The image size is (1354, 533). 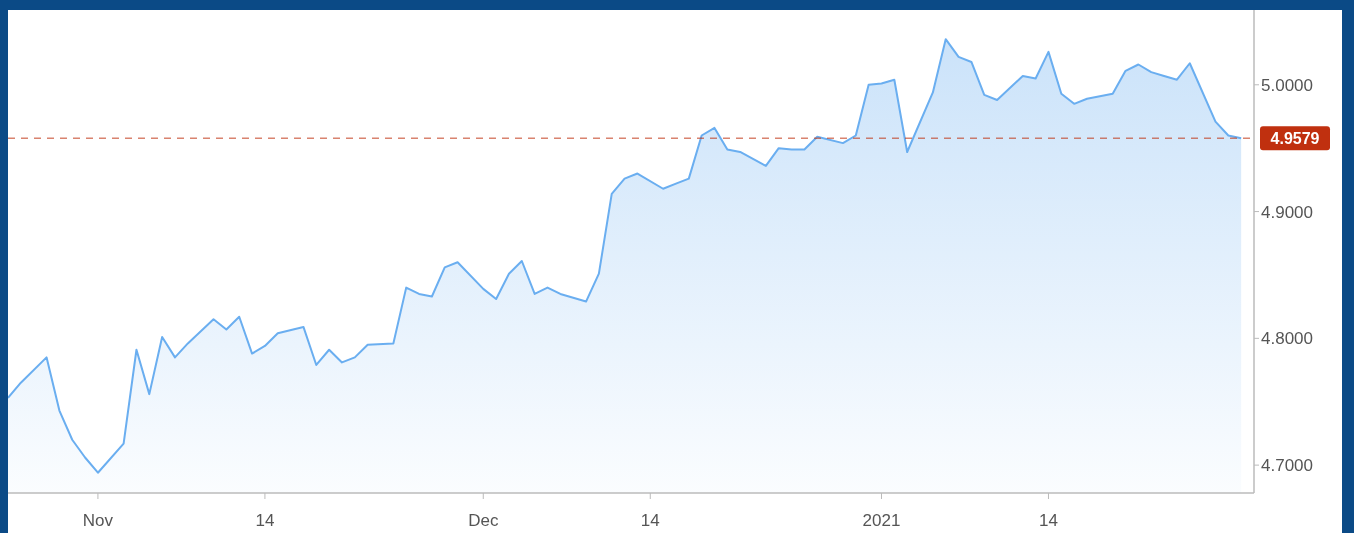 I want to click on x-tick-label: Dec, so click(x=483, y=520).